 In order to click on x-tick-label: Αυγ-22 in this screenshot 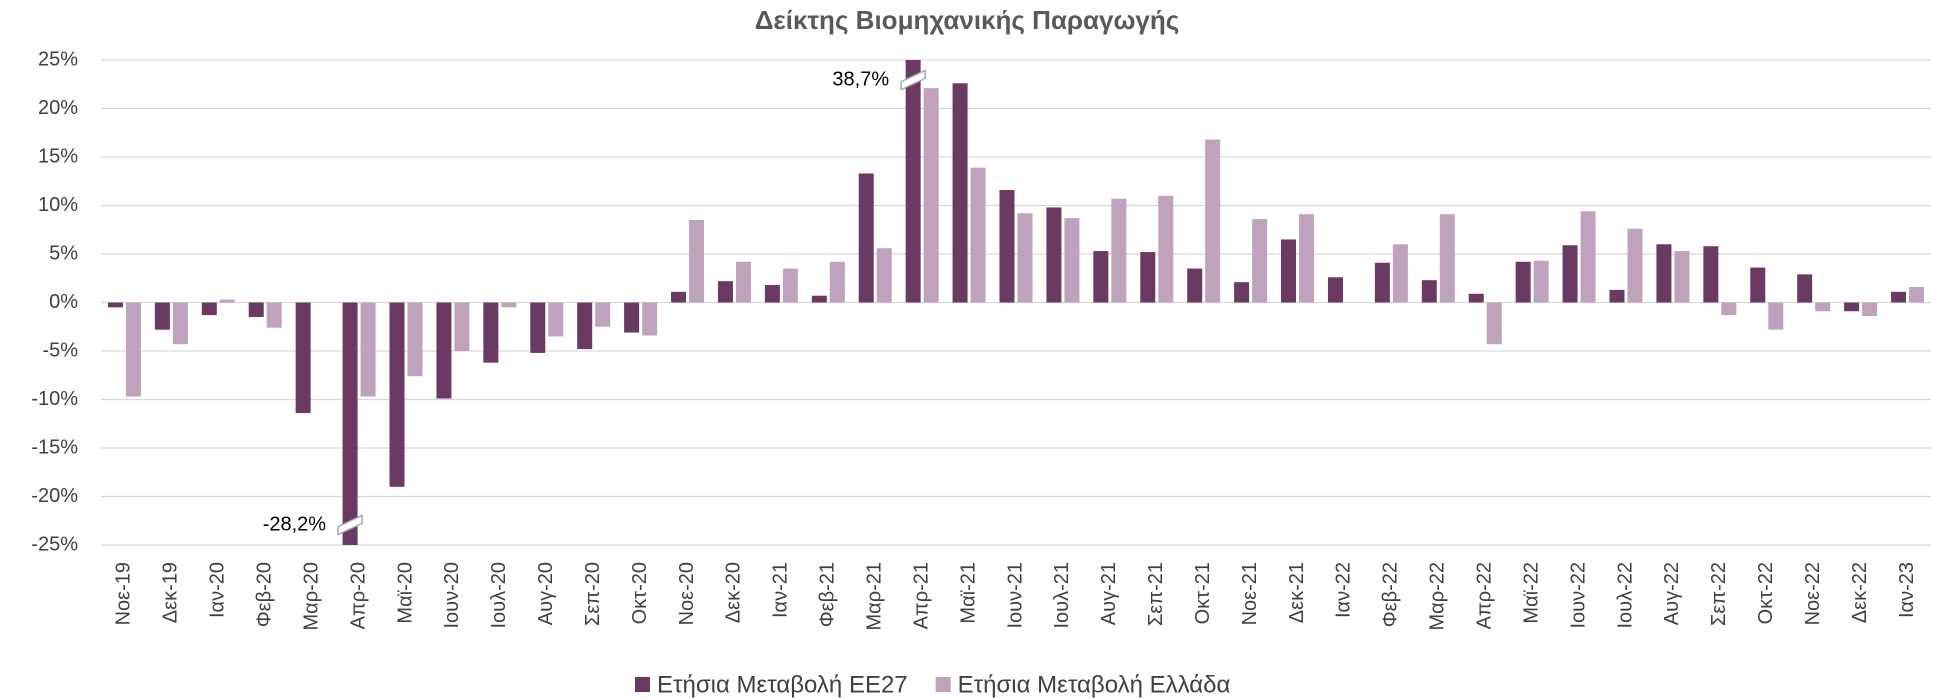, I will do `click(1672, 593)`.